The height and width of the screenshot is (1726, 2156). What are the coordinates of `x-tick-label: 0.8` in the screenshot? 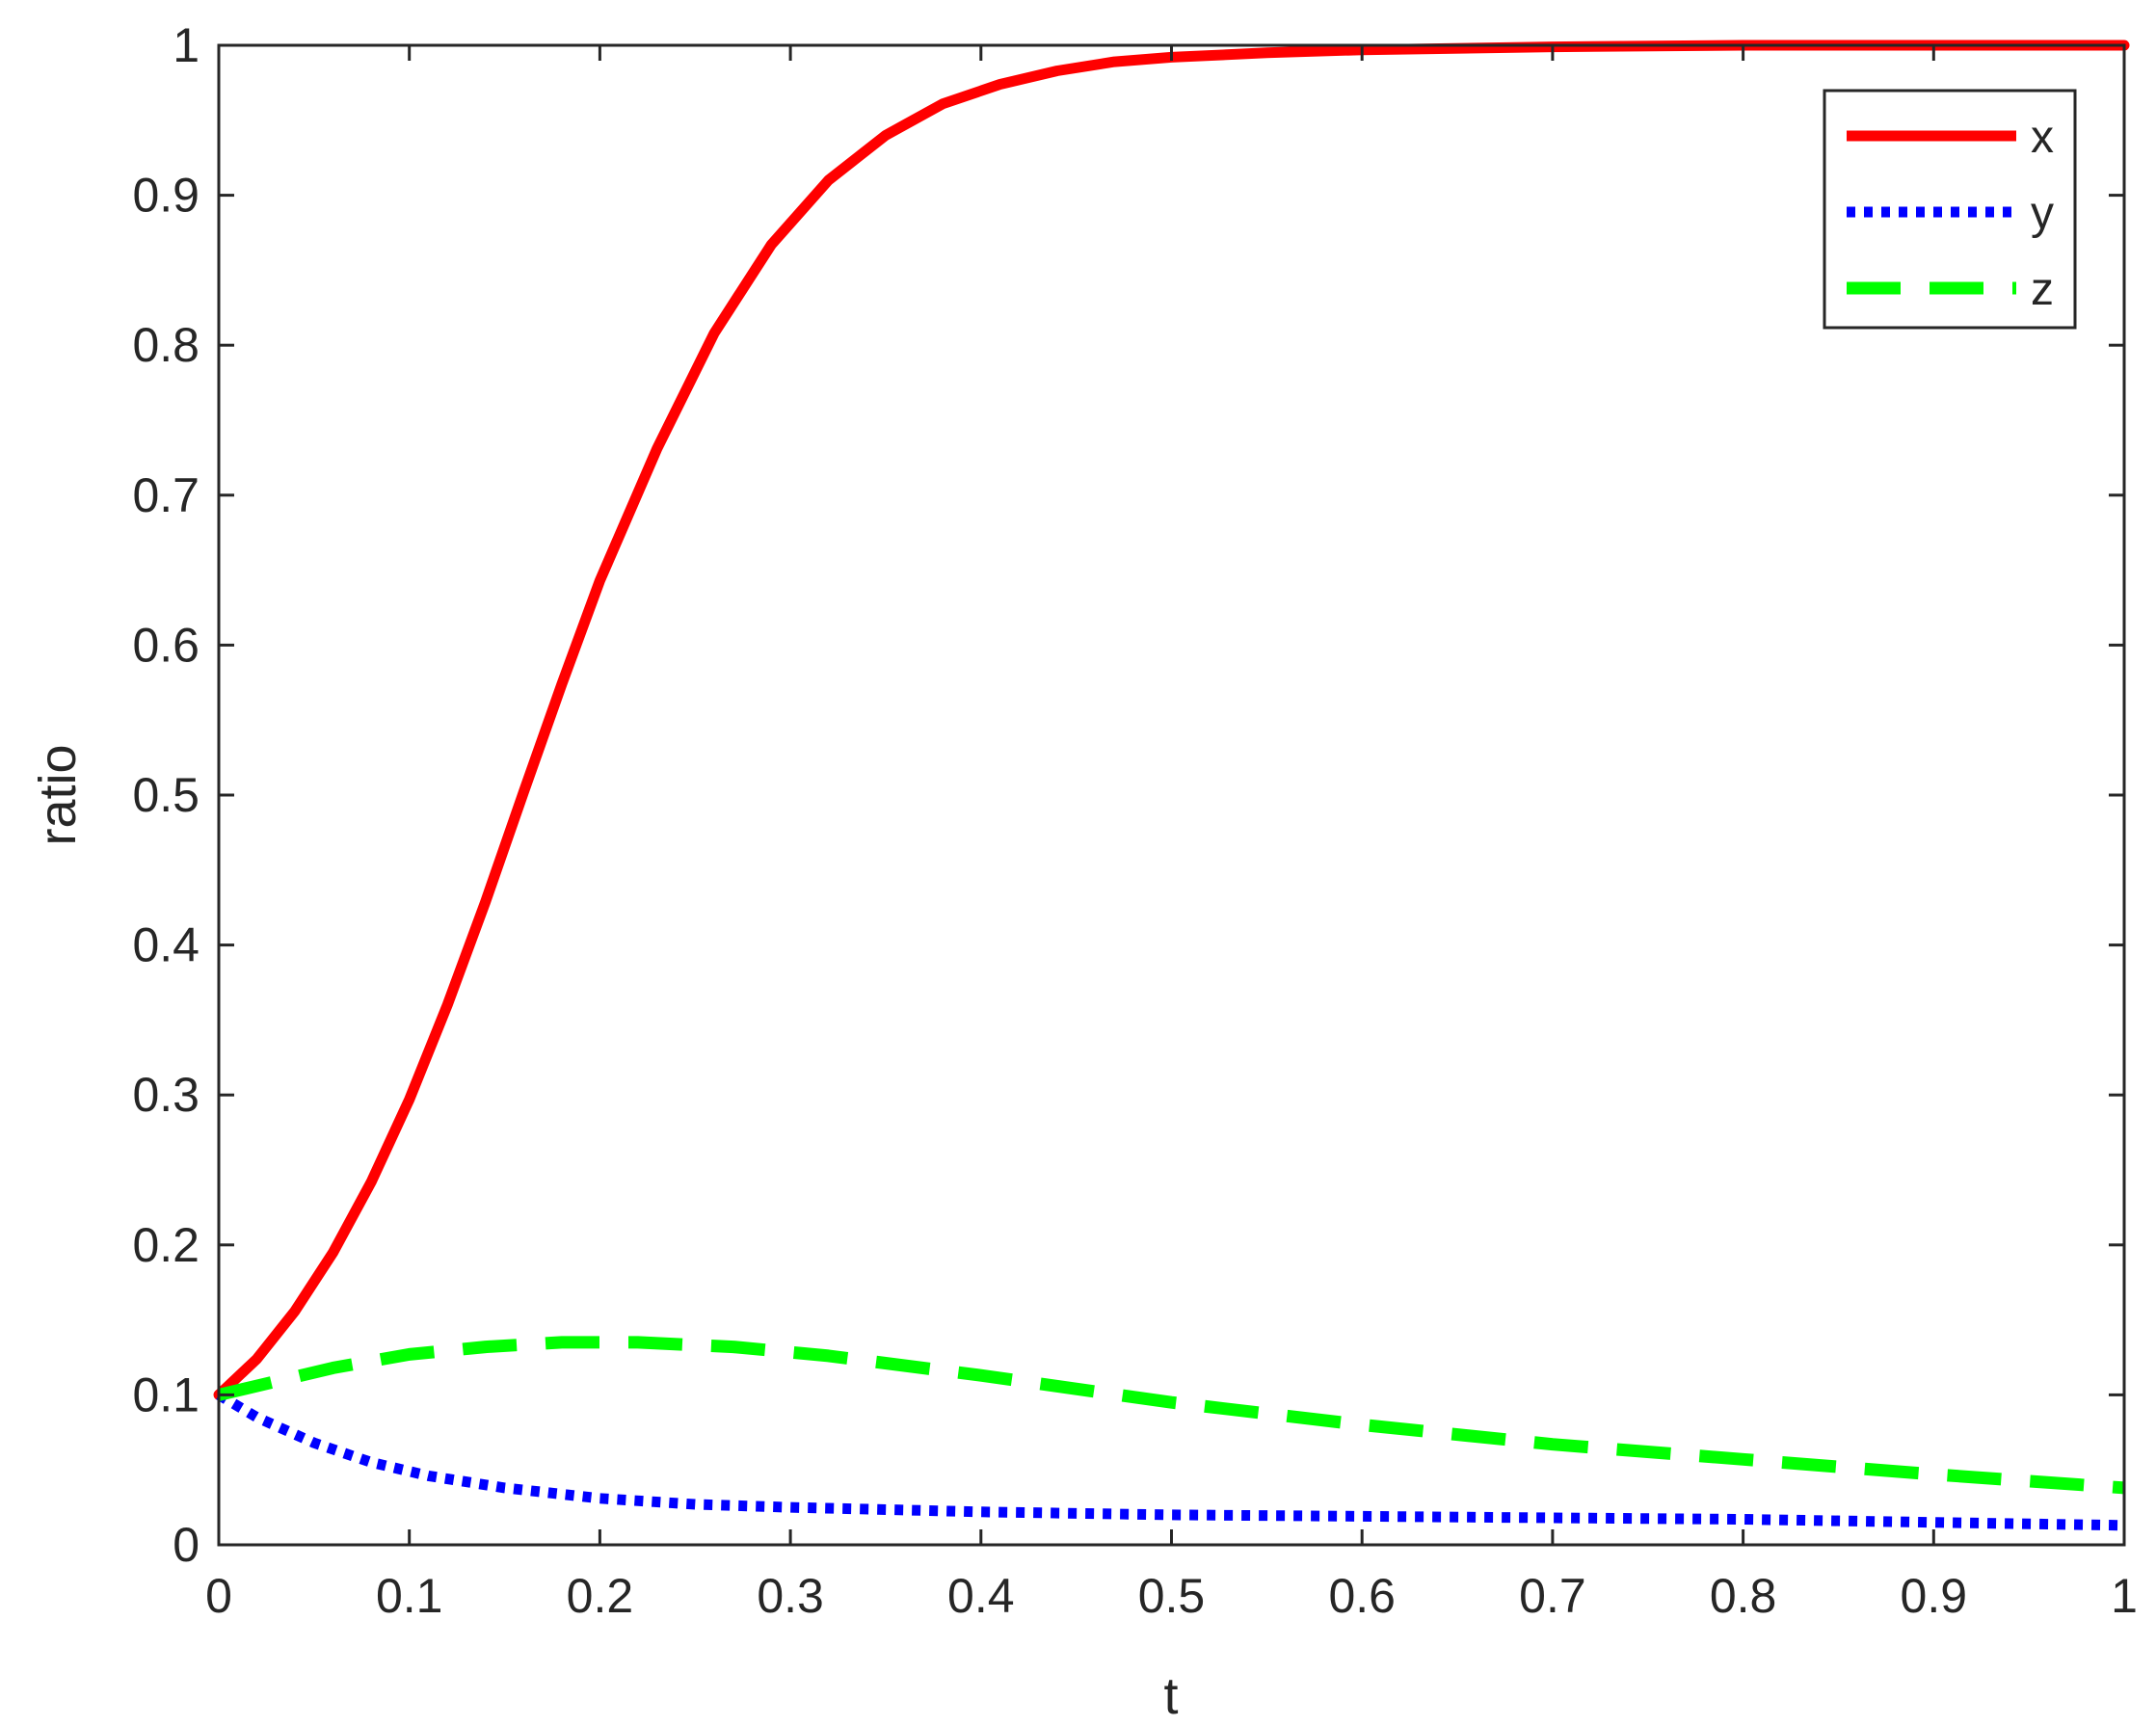 It's located at (1743, 1596).